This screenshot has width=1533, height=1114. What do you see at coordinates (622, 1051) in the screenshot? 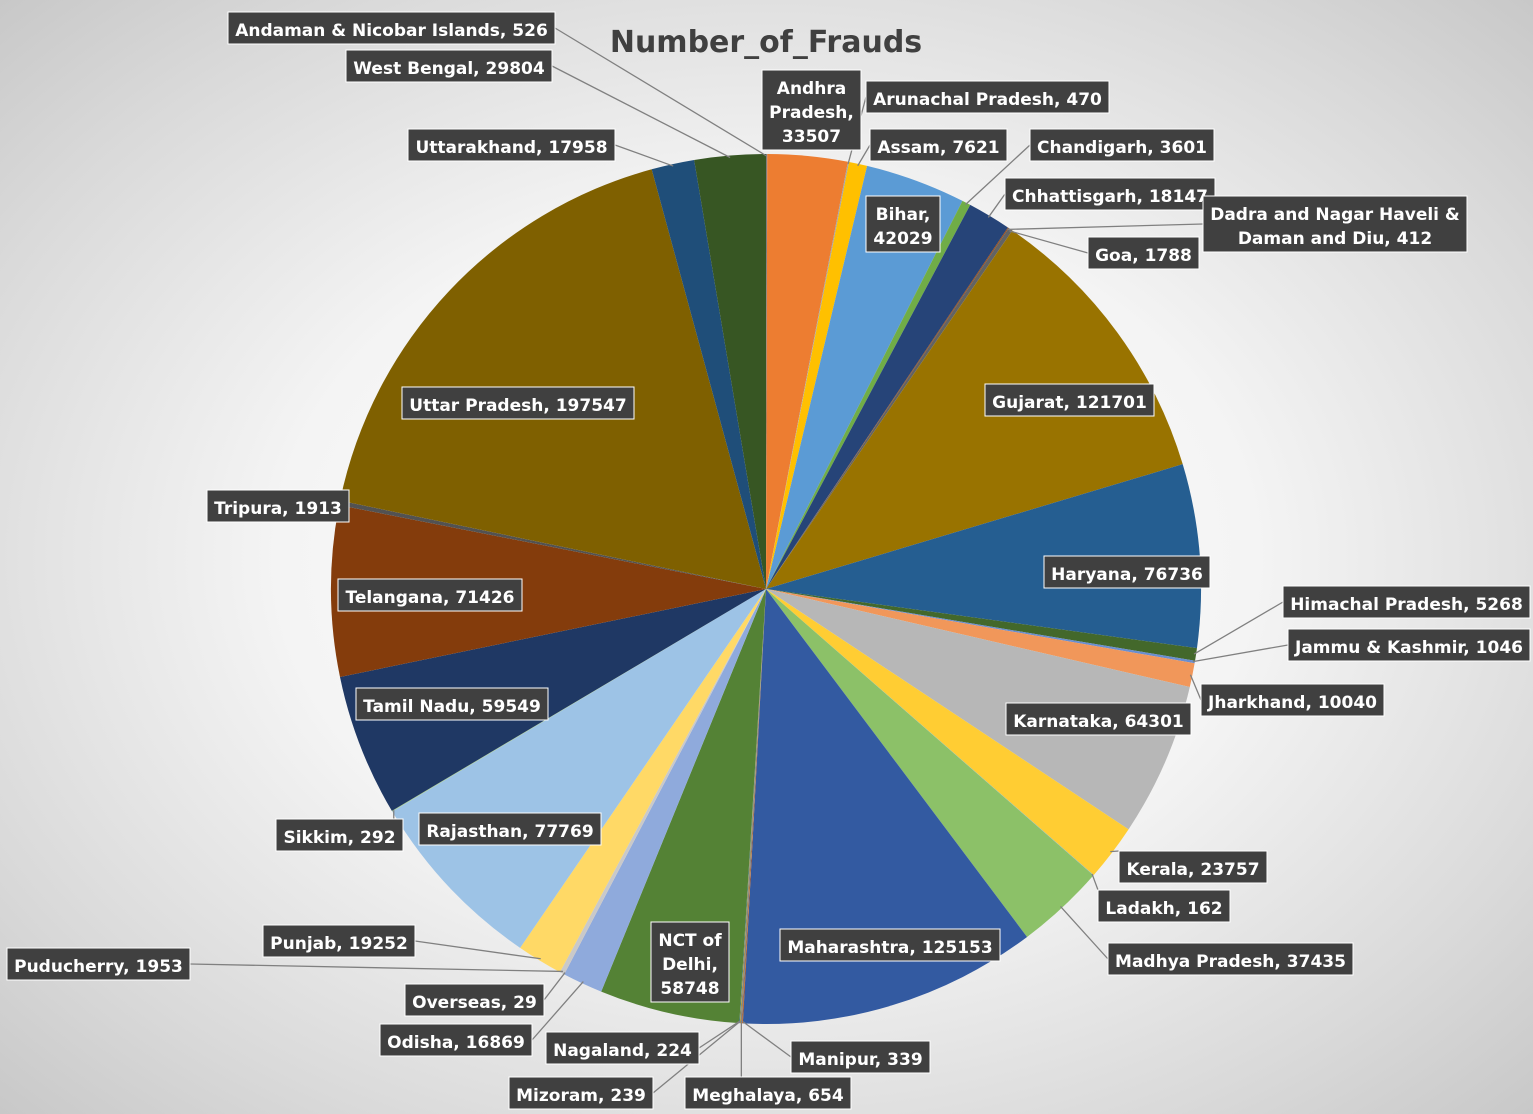
I see `data-label-text: Nagaland, 224` at bounding box center [622, 1051].